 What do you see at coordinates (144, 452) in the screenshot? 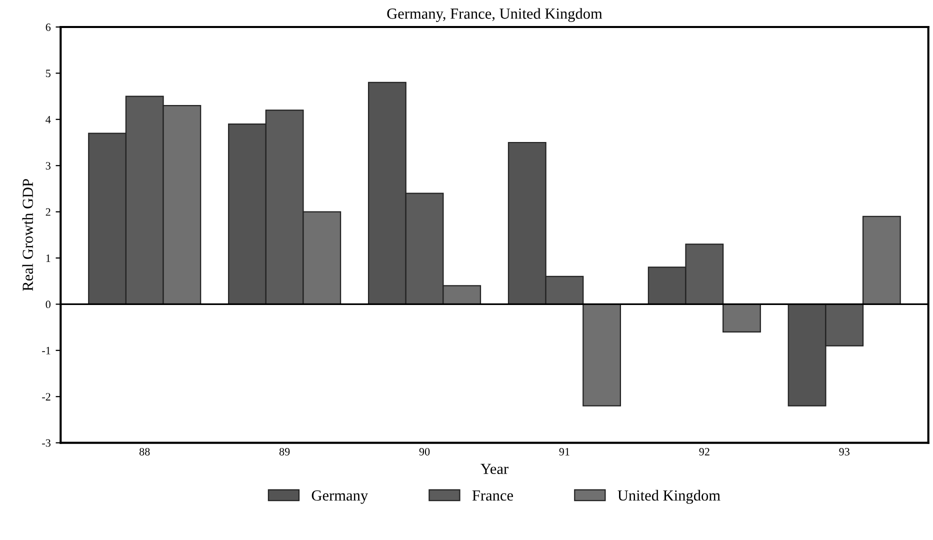
I see `x-tick-label: 88` at bounding box center [144, 452].